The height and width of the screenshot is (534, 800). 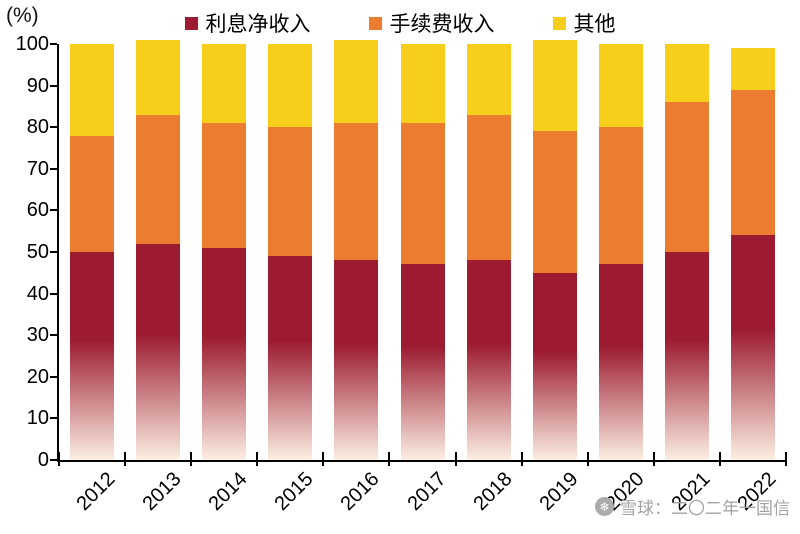 What do you see at coordinates (96, 492) in the screenshot?
I see `x-axis-label: 2012` at bounding box center [96, 492].